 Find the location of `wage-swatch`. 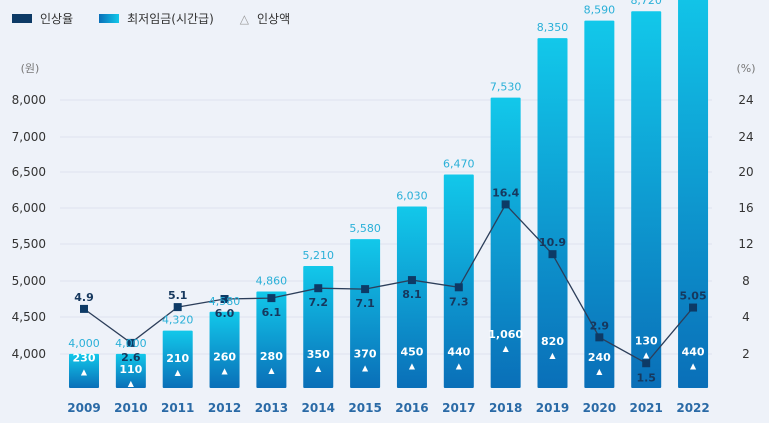

wage-swatch is located at coordinates (109, 18).